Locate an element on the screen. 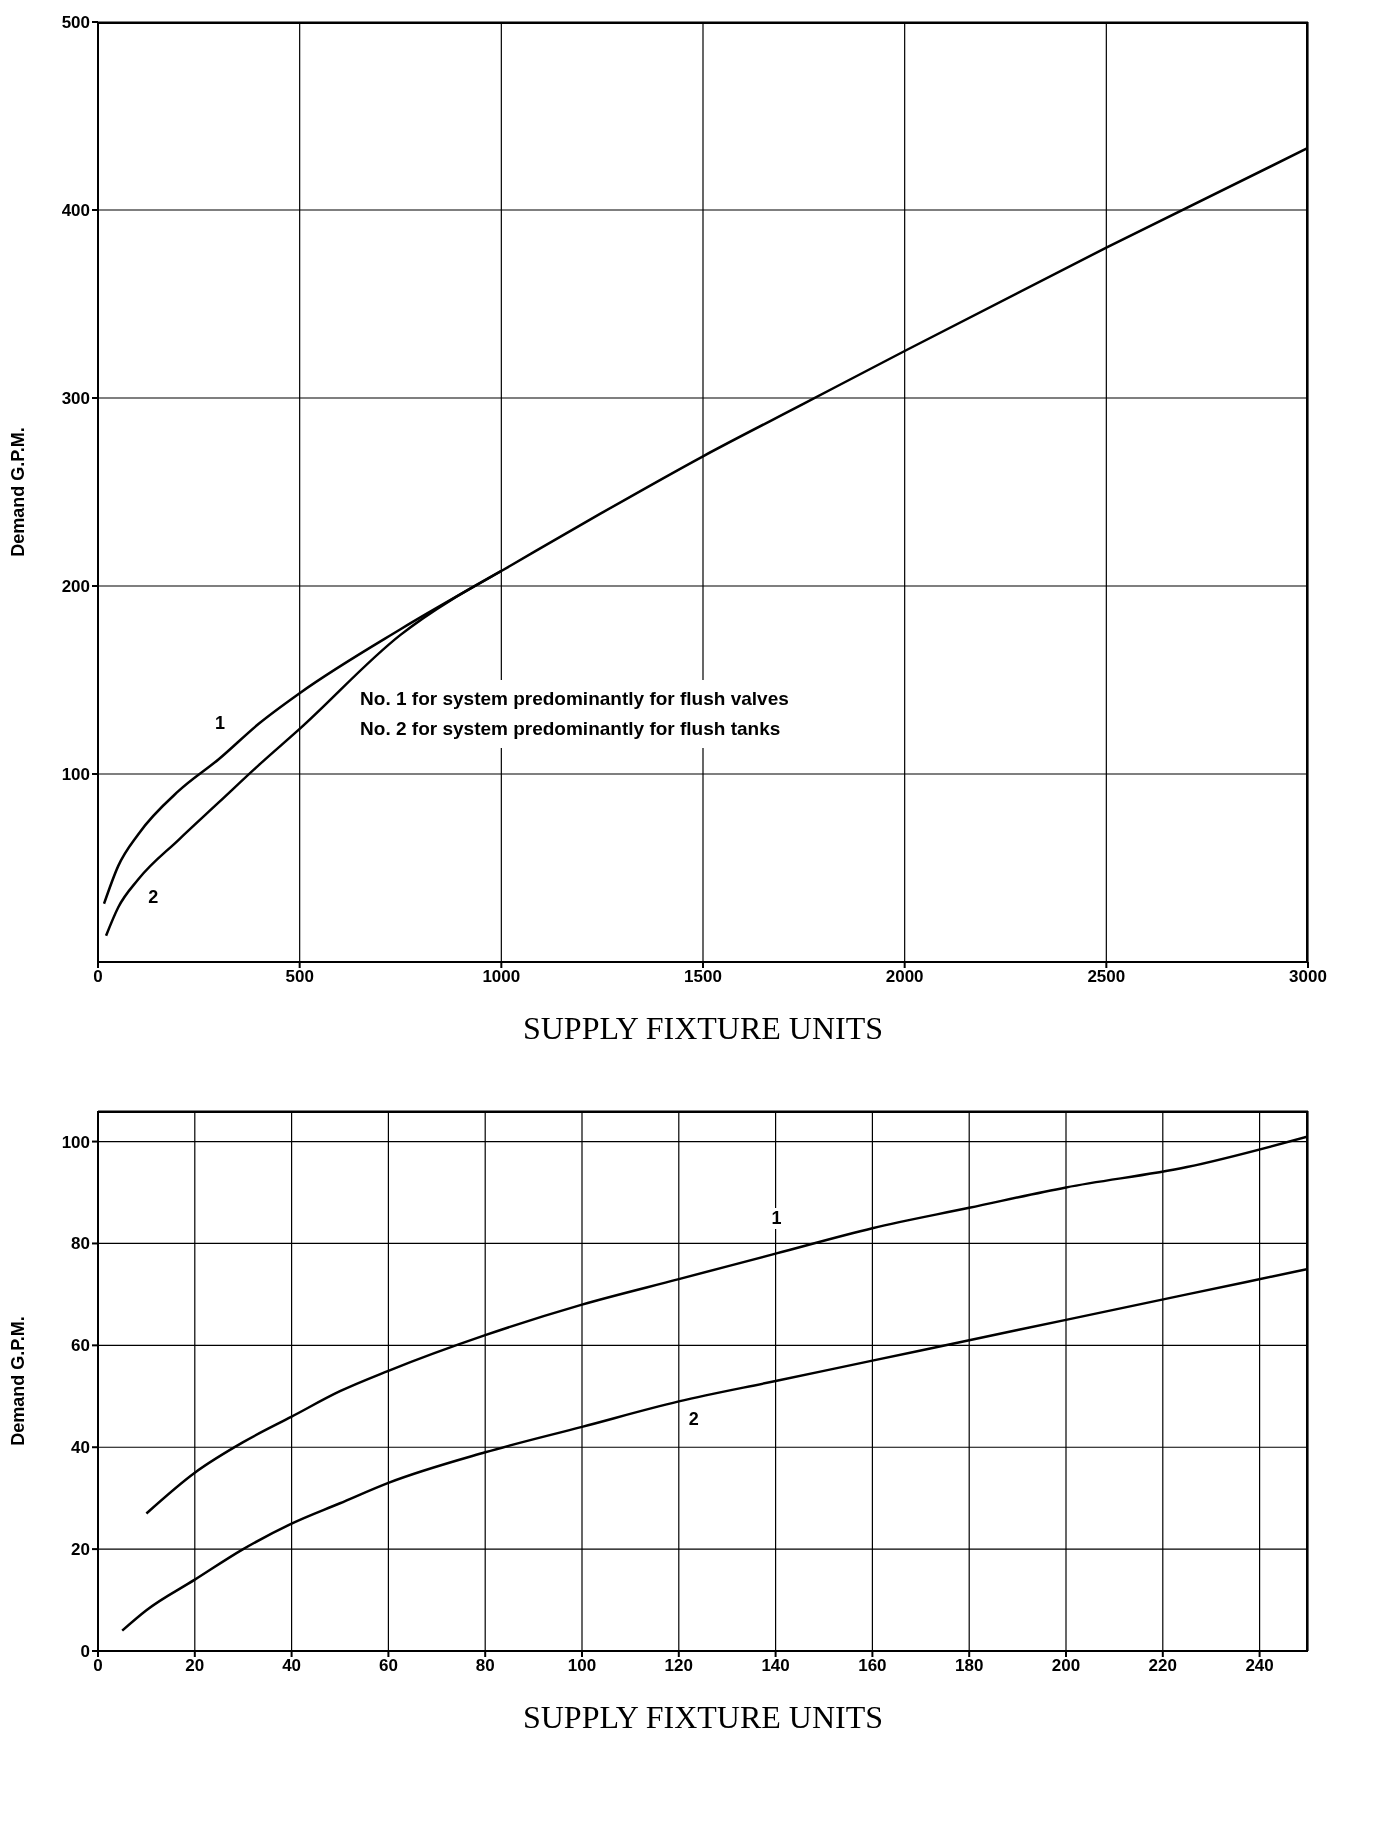  y-tick-label: 400 is located at coordinates (75, 211).